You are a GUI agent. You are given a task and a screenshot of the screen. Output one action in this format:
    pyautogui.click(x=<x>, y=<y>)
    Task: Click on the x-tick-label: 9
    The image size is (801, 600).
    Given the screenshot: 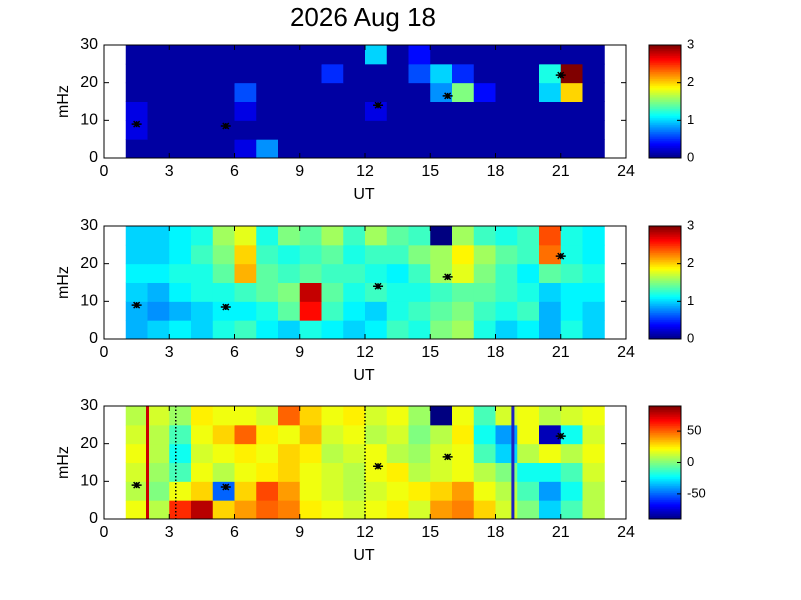 What is the action you would take?
    pyautogui.click(x=299, y=171)
    